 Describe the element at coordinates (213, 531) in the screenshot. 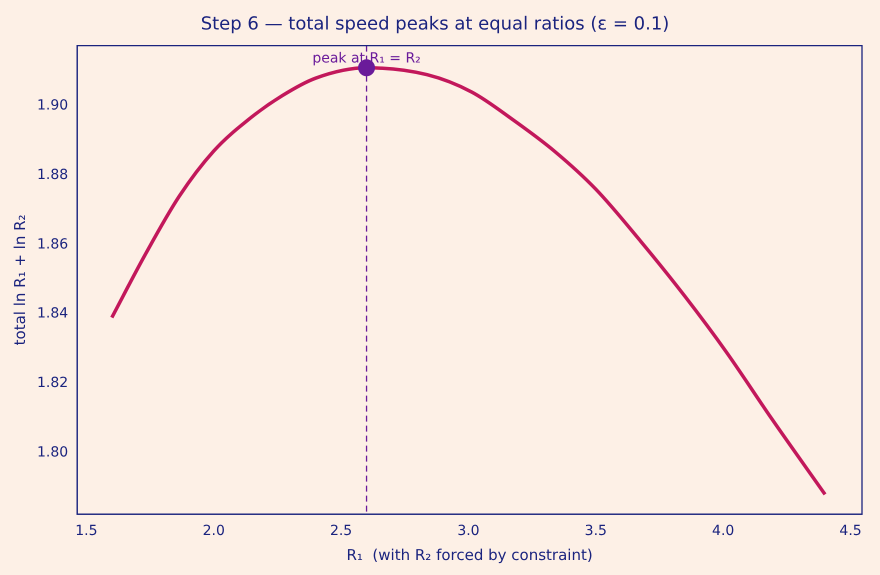

I see `x-tick-label: 2.0` at that location.